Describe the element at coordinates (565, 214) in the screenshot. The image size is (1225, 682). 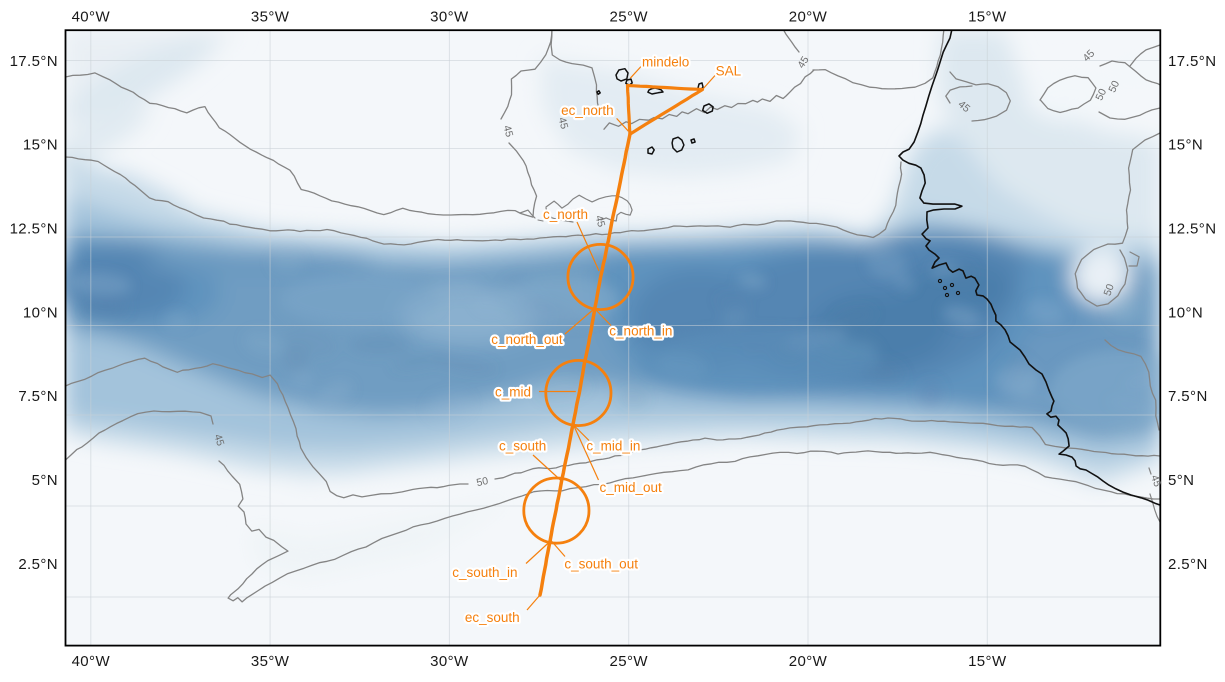
I see `svg-text: c_north` at that location.